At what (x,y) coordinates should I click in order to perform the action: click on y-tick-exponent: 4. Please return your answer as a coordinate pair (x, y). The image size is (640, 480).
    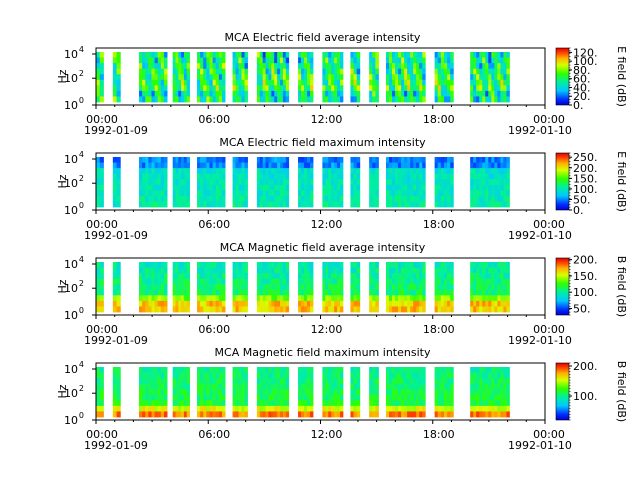
    Looking at the image, I should click on (81, 259).